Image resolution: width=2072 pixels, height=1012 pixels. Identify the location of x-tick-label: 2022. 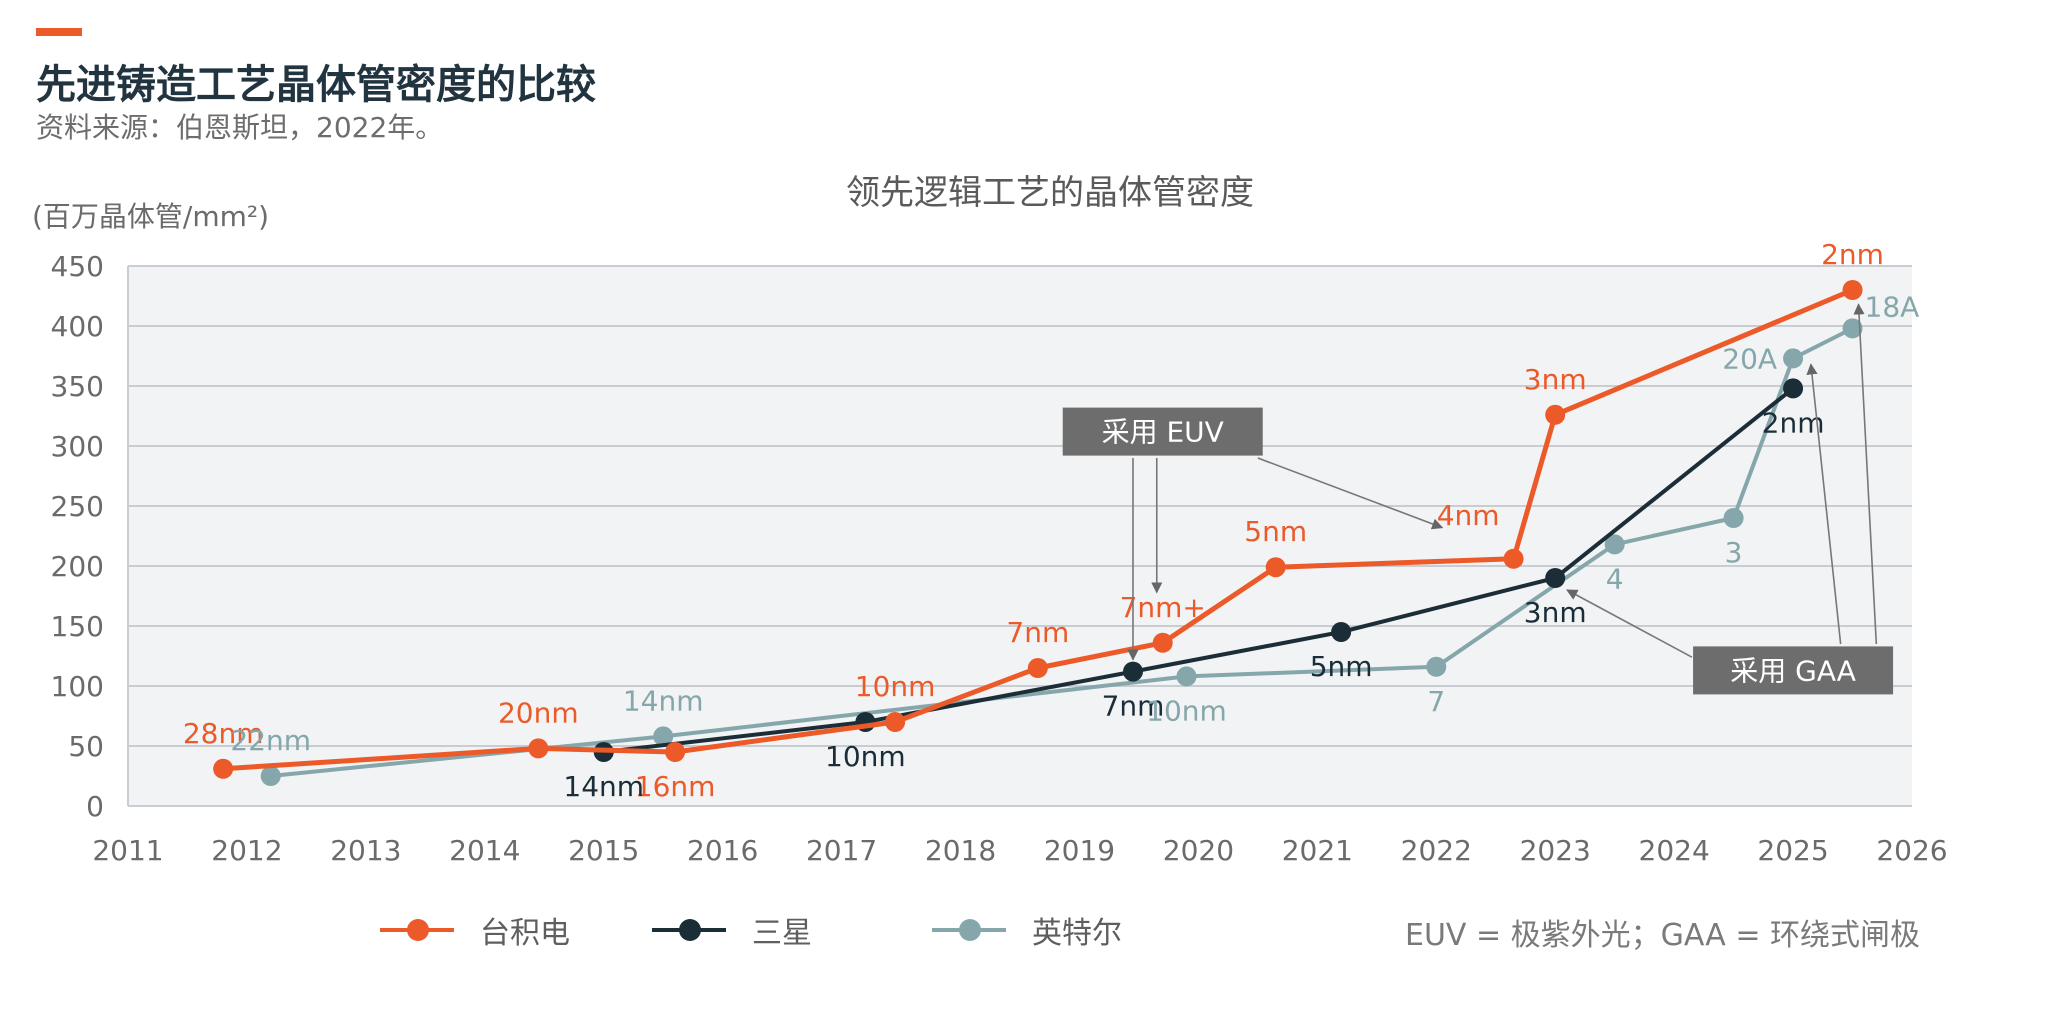
(1436, 850).